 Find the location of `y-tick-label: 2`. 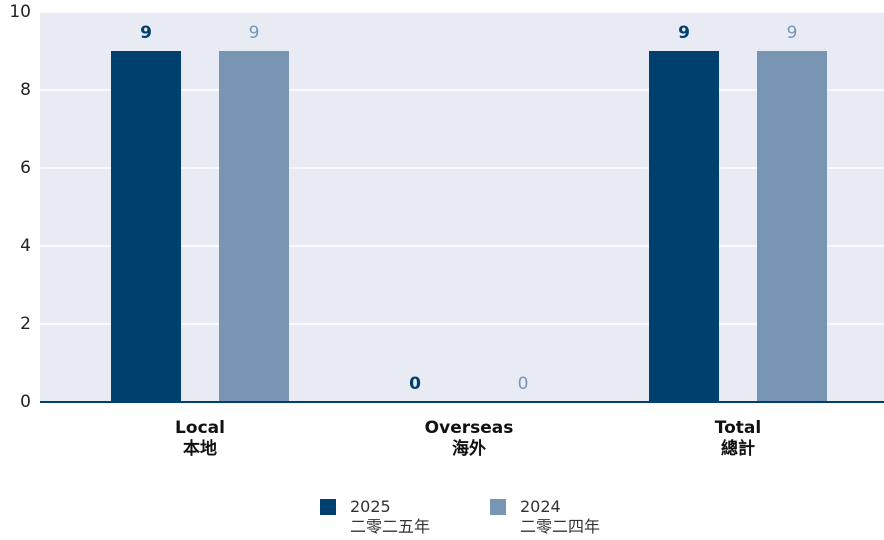

y-tick-label: 2 is located at coordinates (25, 324).